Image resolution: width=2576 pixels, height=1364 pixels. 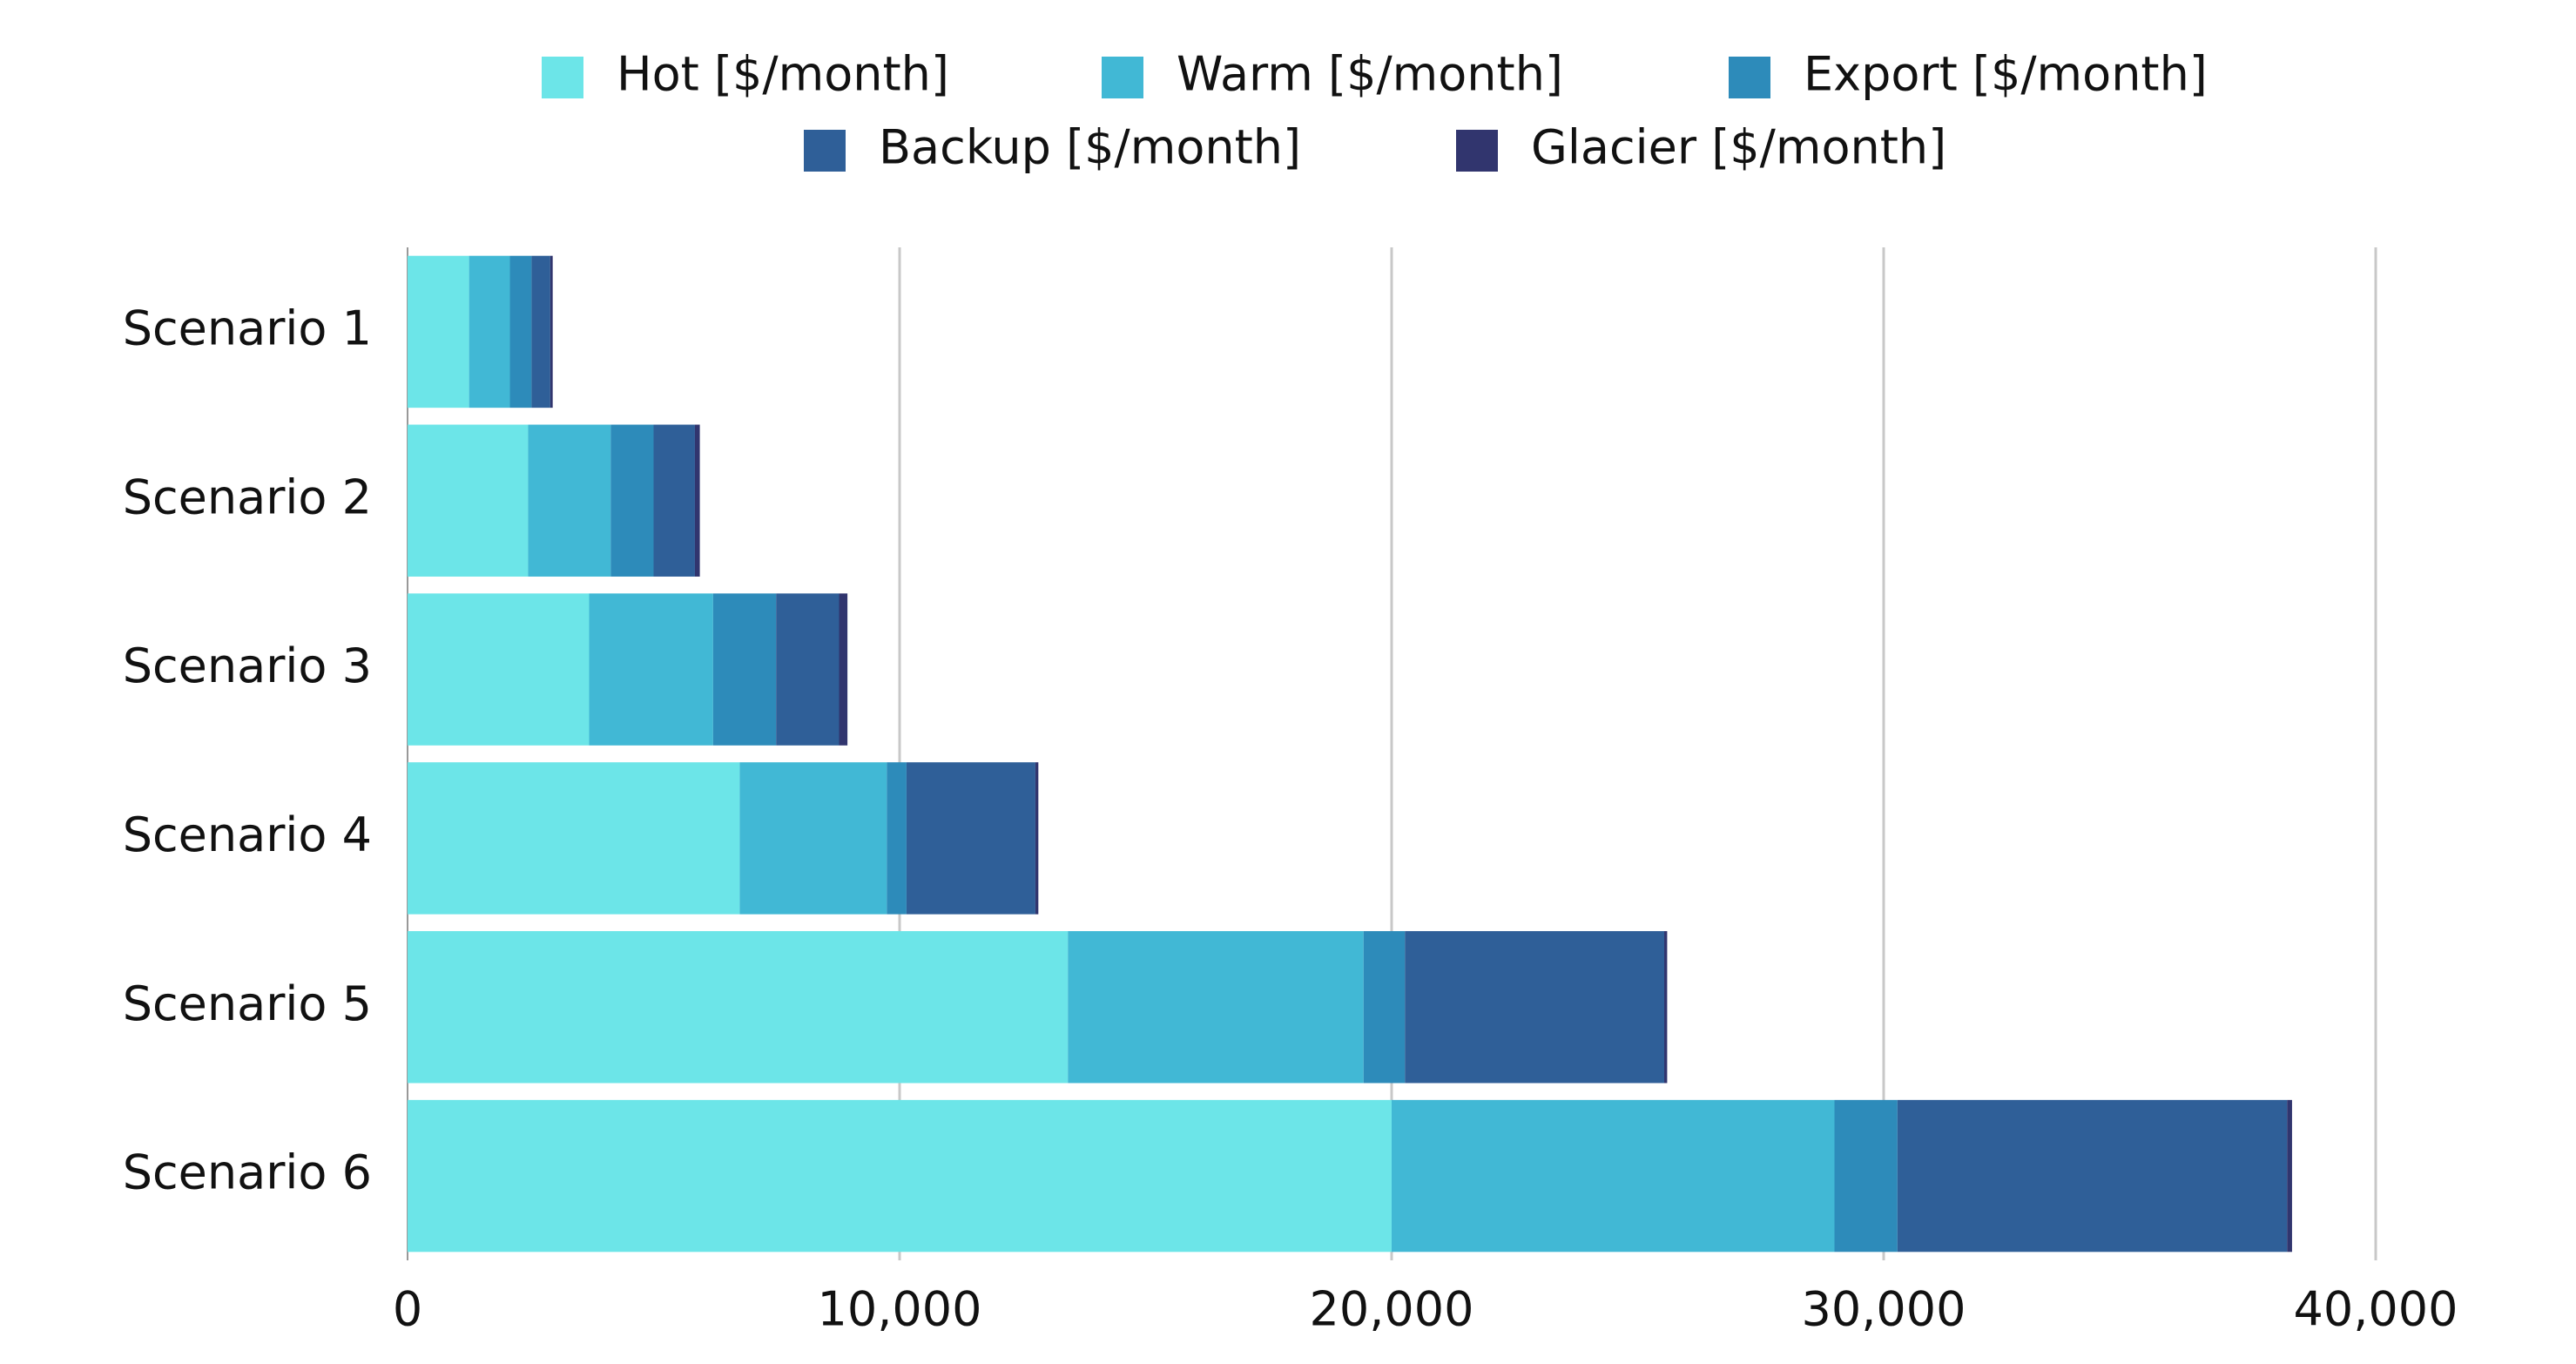 I want to click on legend-label: Glacier [$/month], so click(x=1738, y=147).